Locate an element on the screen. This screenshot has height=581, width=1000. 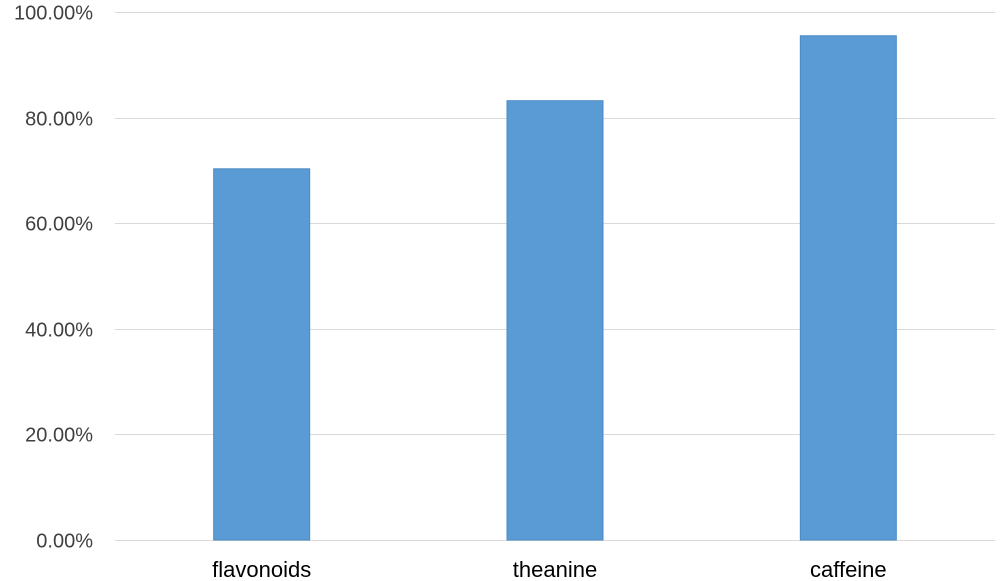
y-tick-label: 60.00% is located at coordinates (59, 225).